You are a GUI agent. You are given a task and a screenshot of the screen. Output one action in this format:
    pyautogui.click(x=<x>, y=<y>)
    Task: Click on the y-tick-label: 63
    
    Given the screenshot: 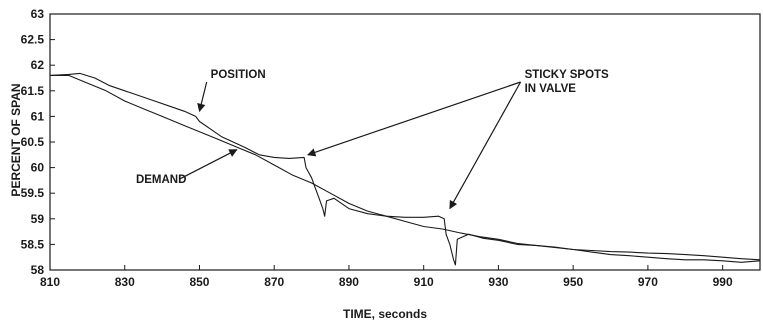 What is the action you would take?
    pyautogui.click(x=38, y=14)
    